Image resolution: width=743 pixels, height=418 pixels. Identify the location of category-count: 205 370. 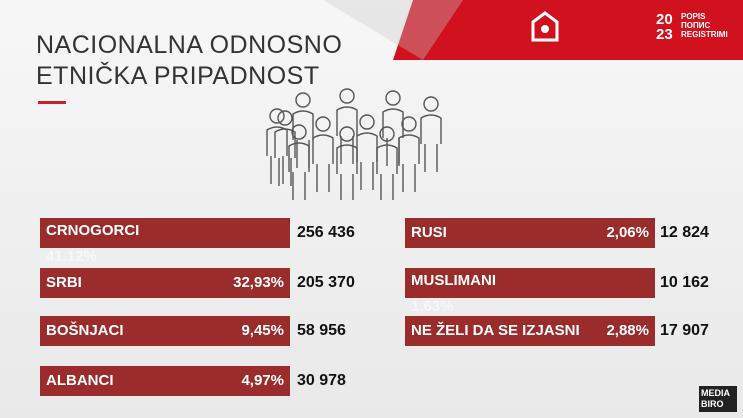
(326, 282).